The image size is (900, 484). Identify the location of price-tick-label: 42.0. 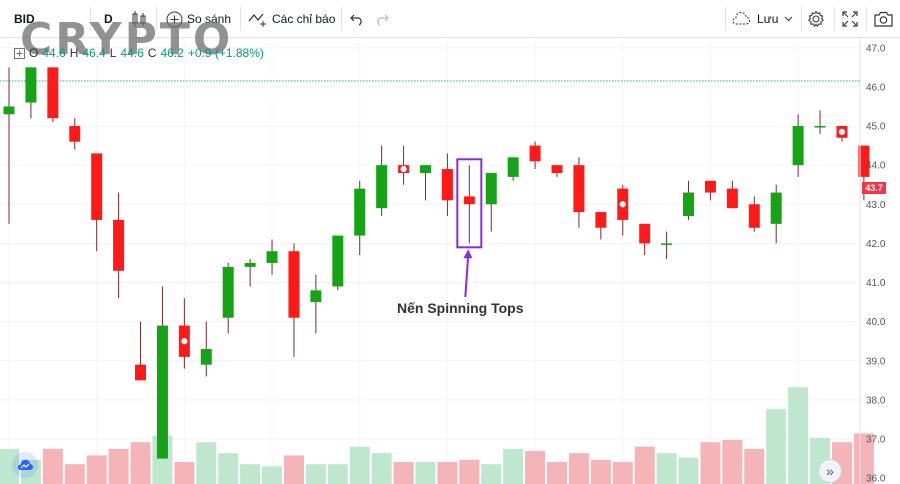
(876, 244).